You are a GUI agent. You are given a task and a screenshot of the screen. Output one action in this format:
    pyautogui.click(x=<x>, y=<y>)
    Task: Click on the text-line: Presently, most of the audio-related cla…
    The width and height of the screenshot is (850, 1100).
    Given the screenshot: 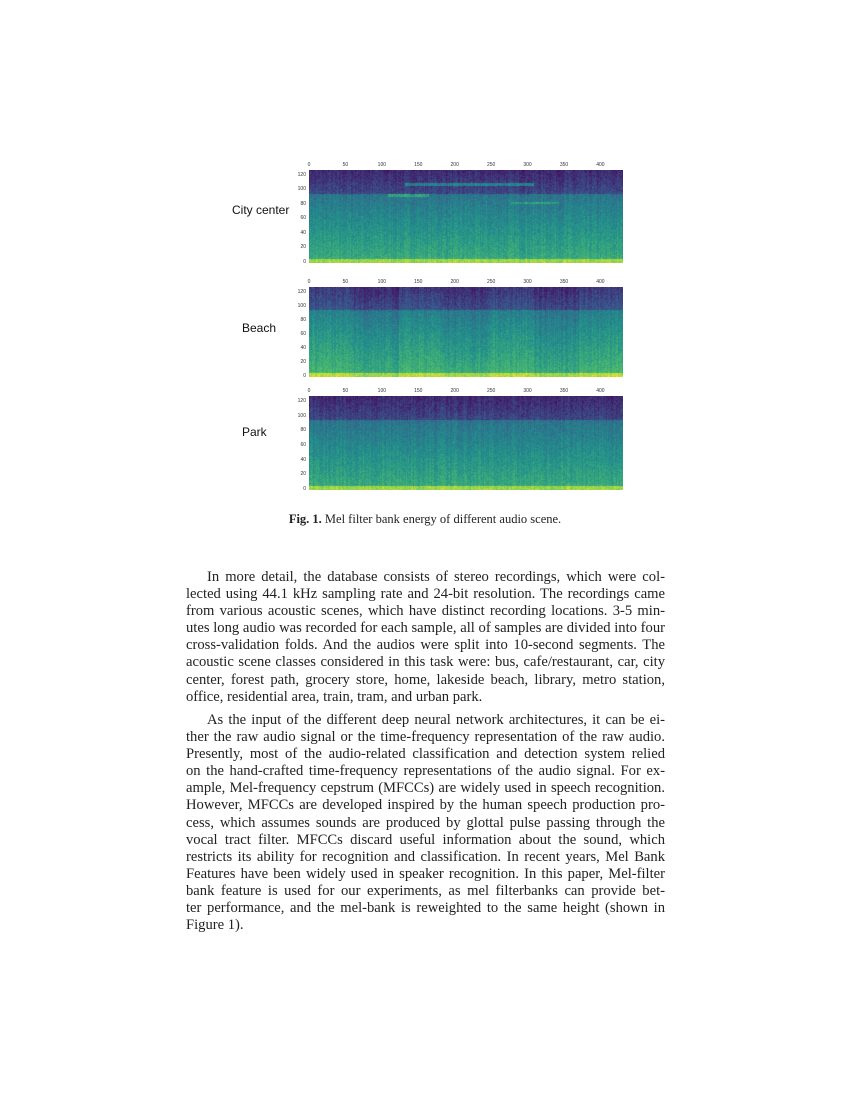 What is the action you would take?
    pyautogui.click(x=425, y=754)
    